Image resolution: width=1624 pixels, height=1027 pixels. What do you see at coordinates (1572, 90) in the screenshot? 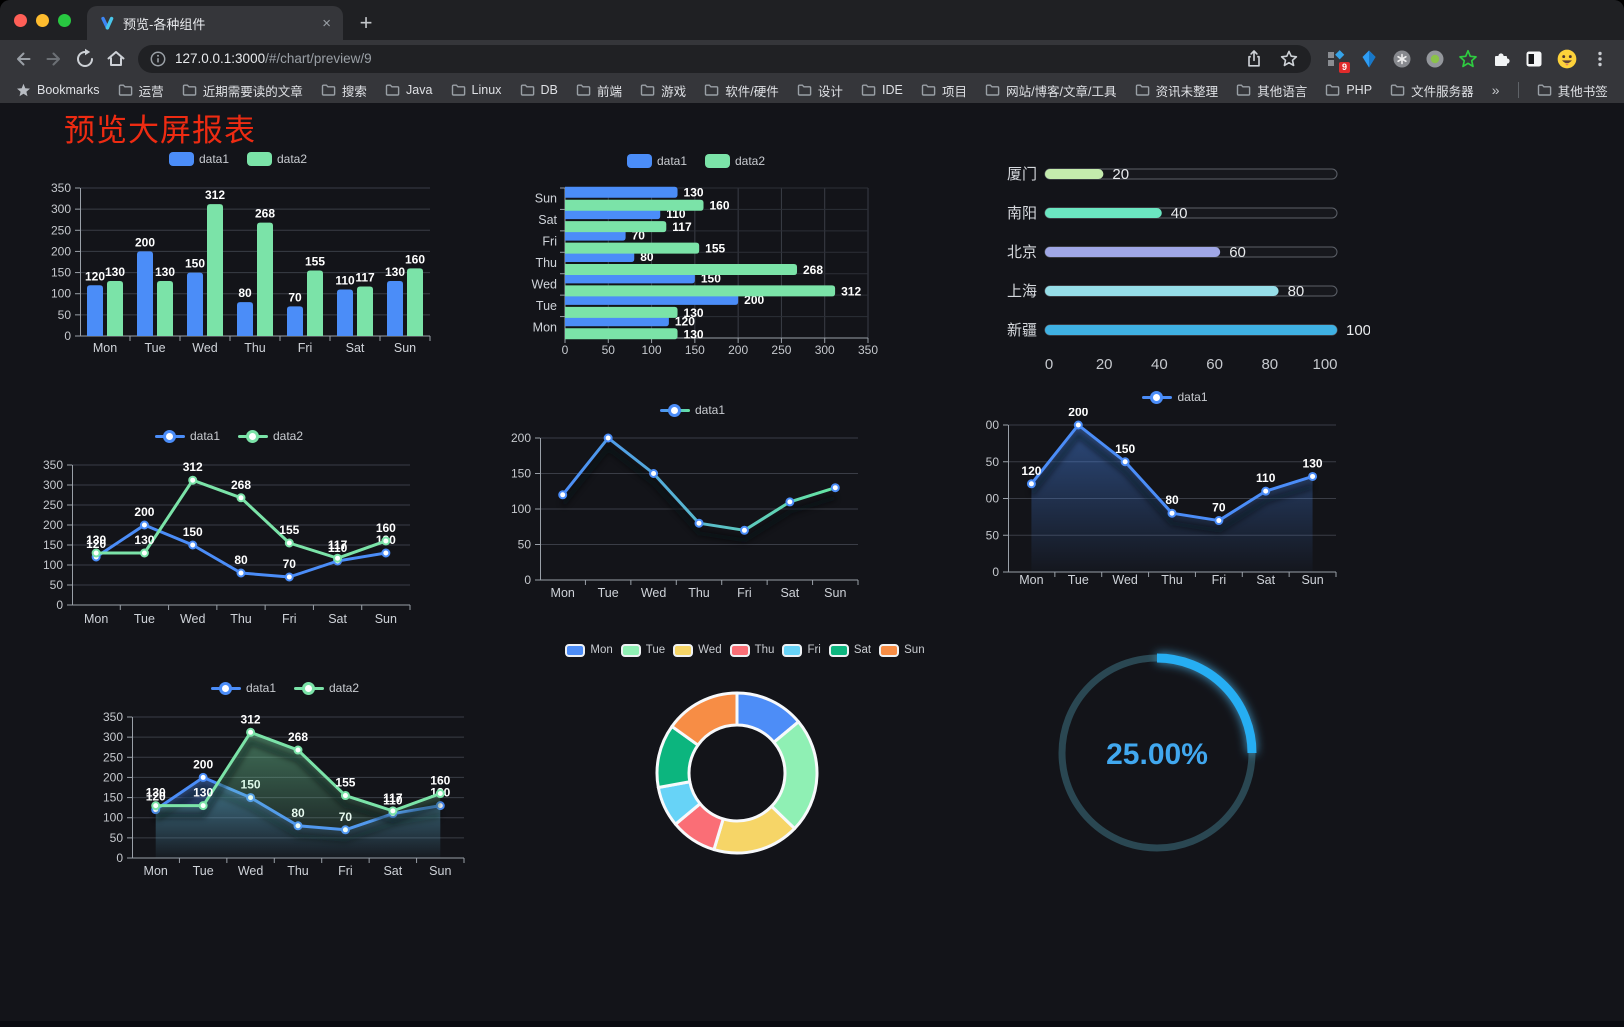
I see `other-bookmarks-button: 其他书签` at bounding box center [1572, 90].